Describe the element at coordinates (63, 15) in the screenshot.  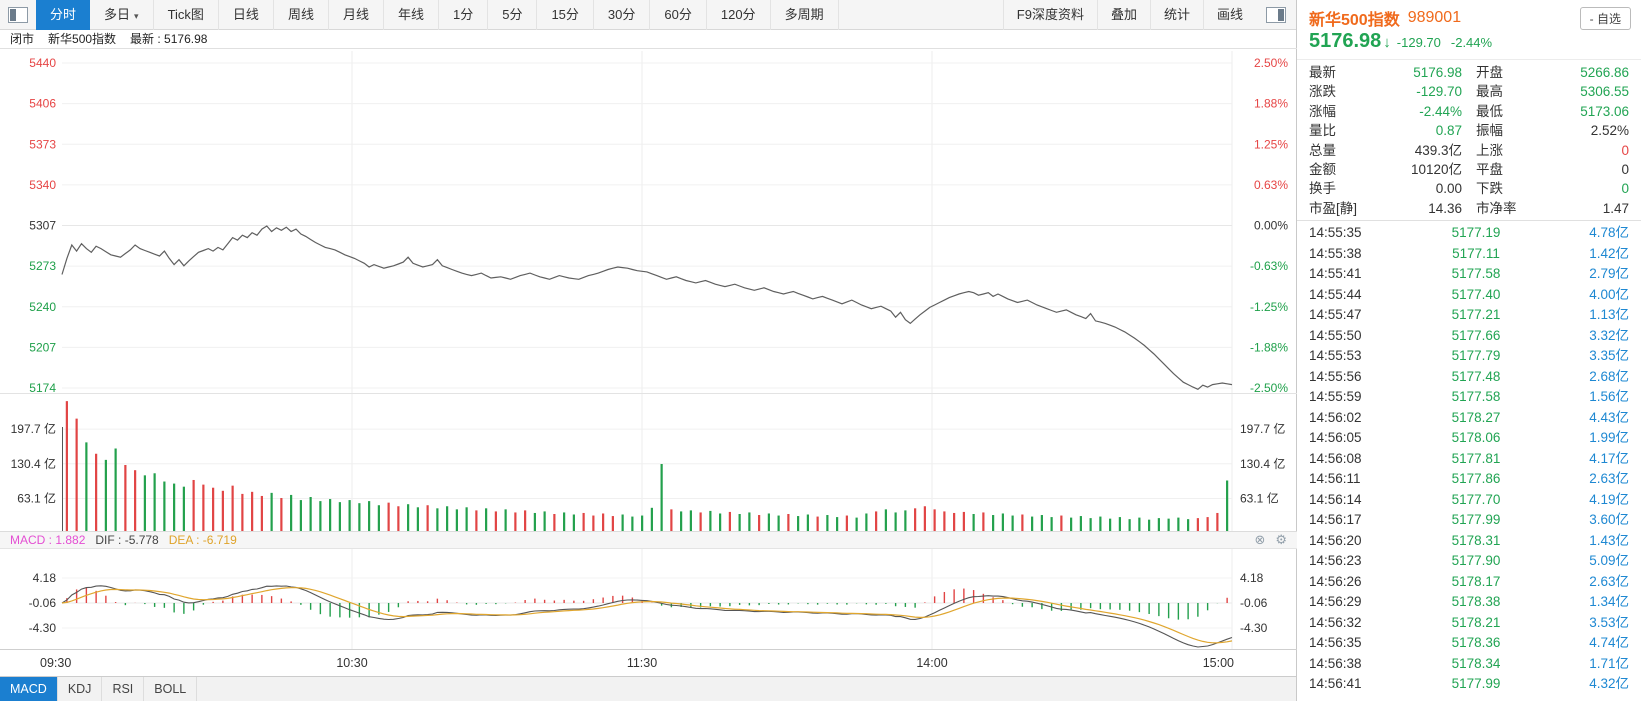
I see `toolbar-item-fenshi: 分时` at that location.